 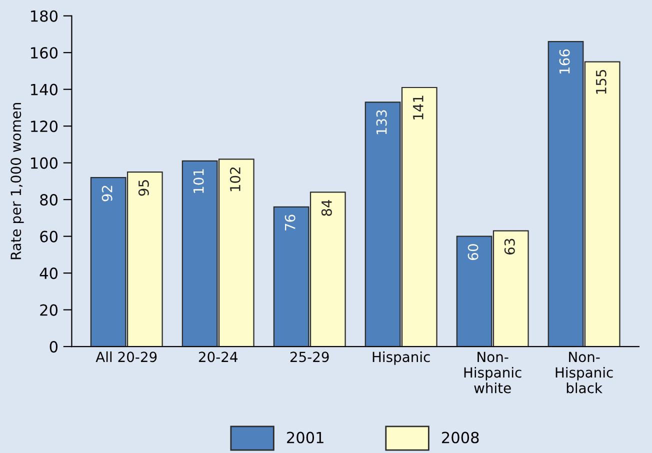 What do you see at coordinates (601, 82) in the screenshot?
I see `data-label: 155` at bounding box center [601, 82].